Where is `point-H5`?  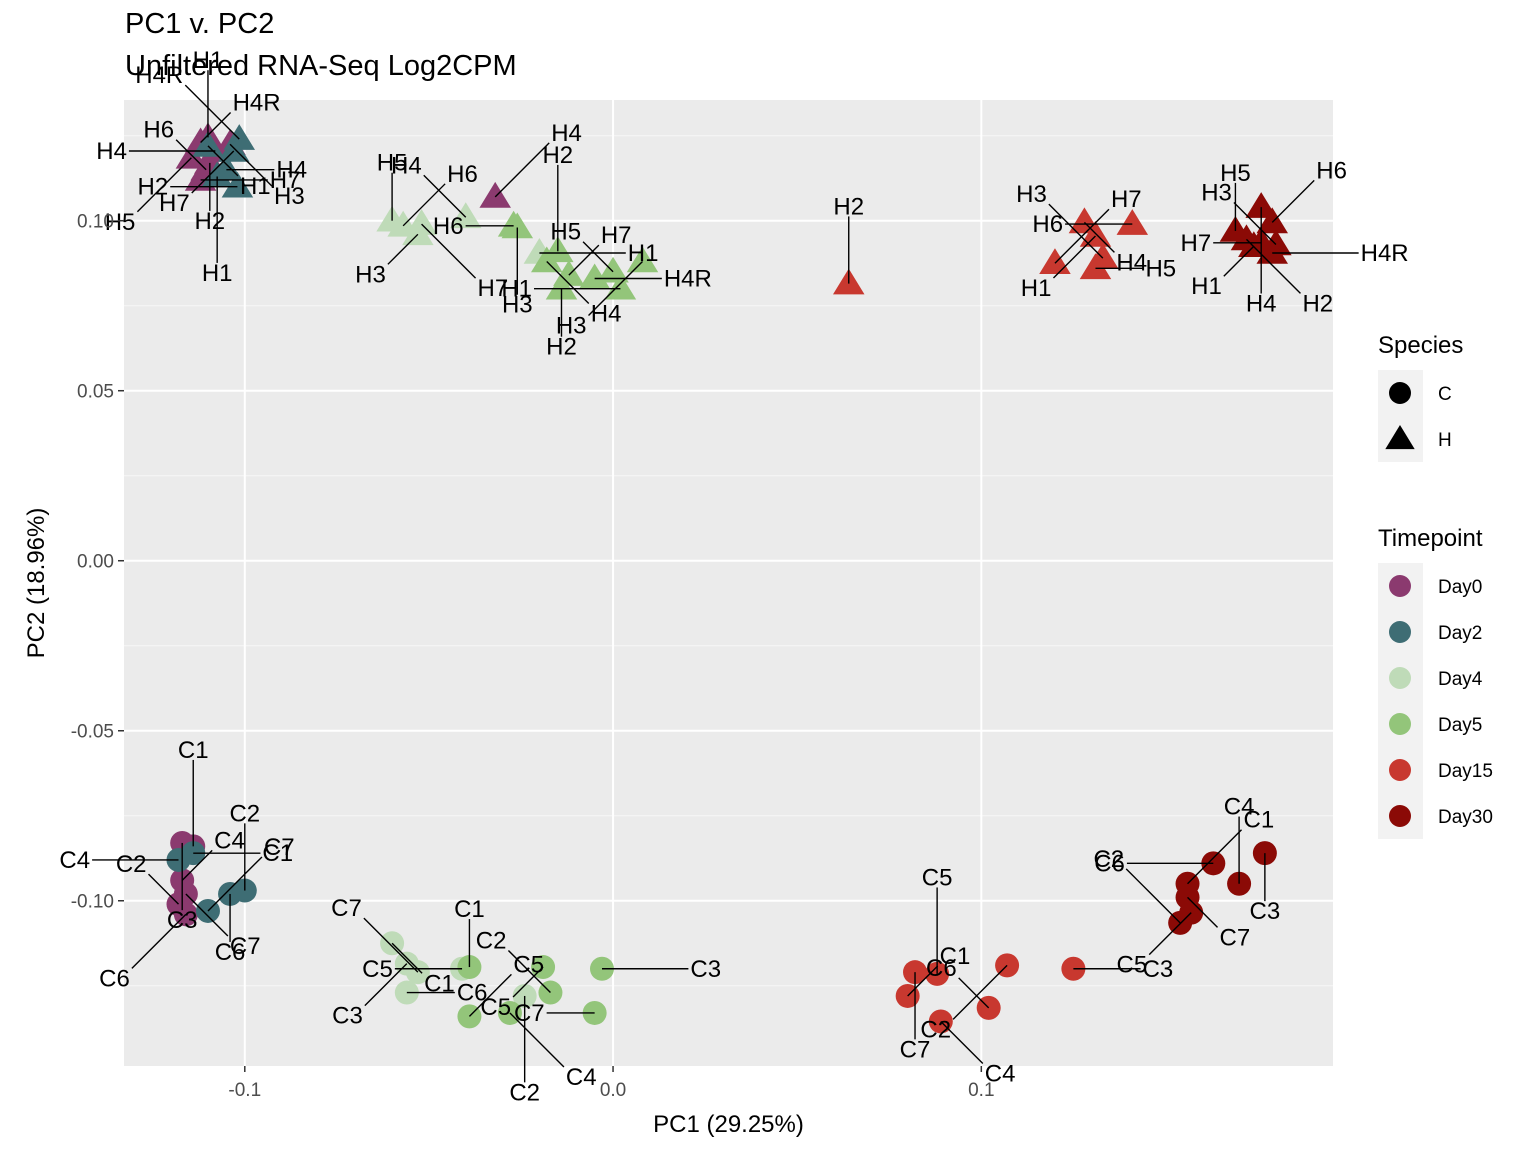
point-H5 is located at coordinates (1095, 266).